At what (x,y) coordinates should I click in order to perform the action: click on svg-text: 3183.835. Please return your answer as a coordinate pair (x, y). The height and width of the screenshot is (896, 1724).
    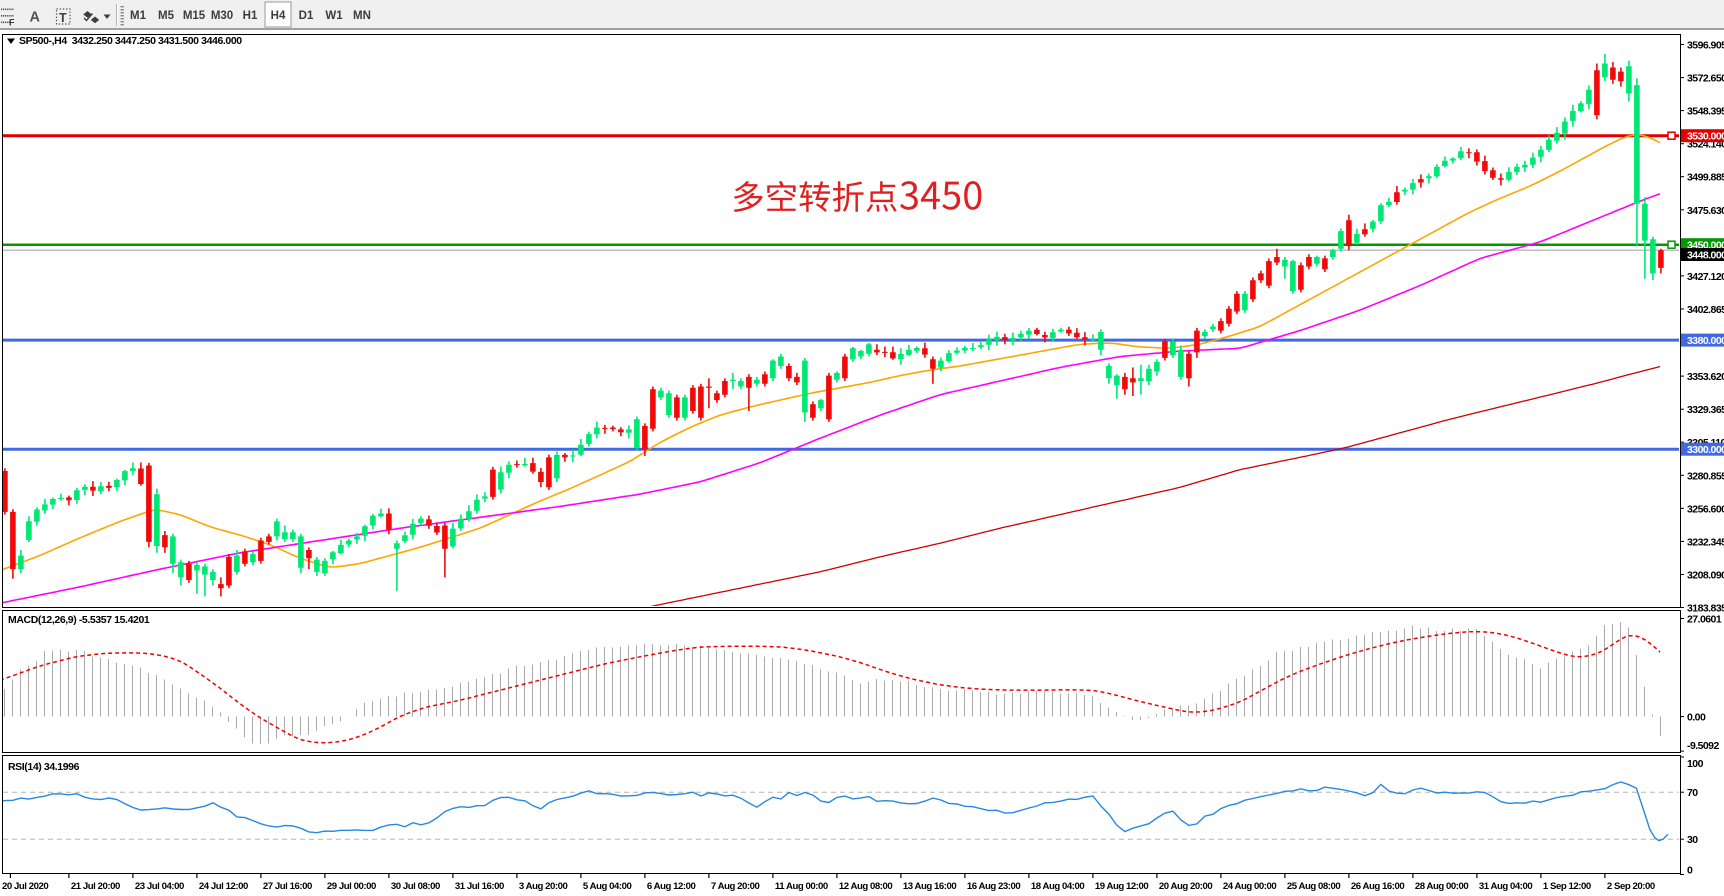
    Looking at the image, I should click on (1705, 609).